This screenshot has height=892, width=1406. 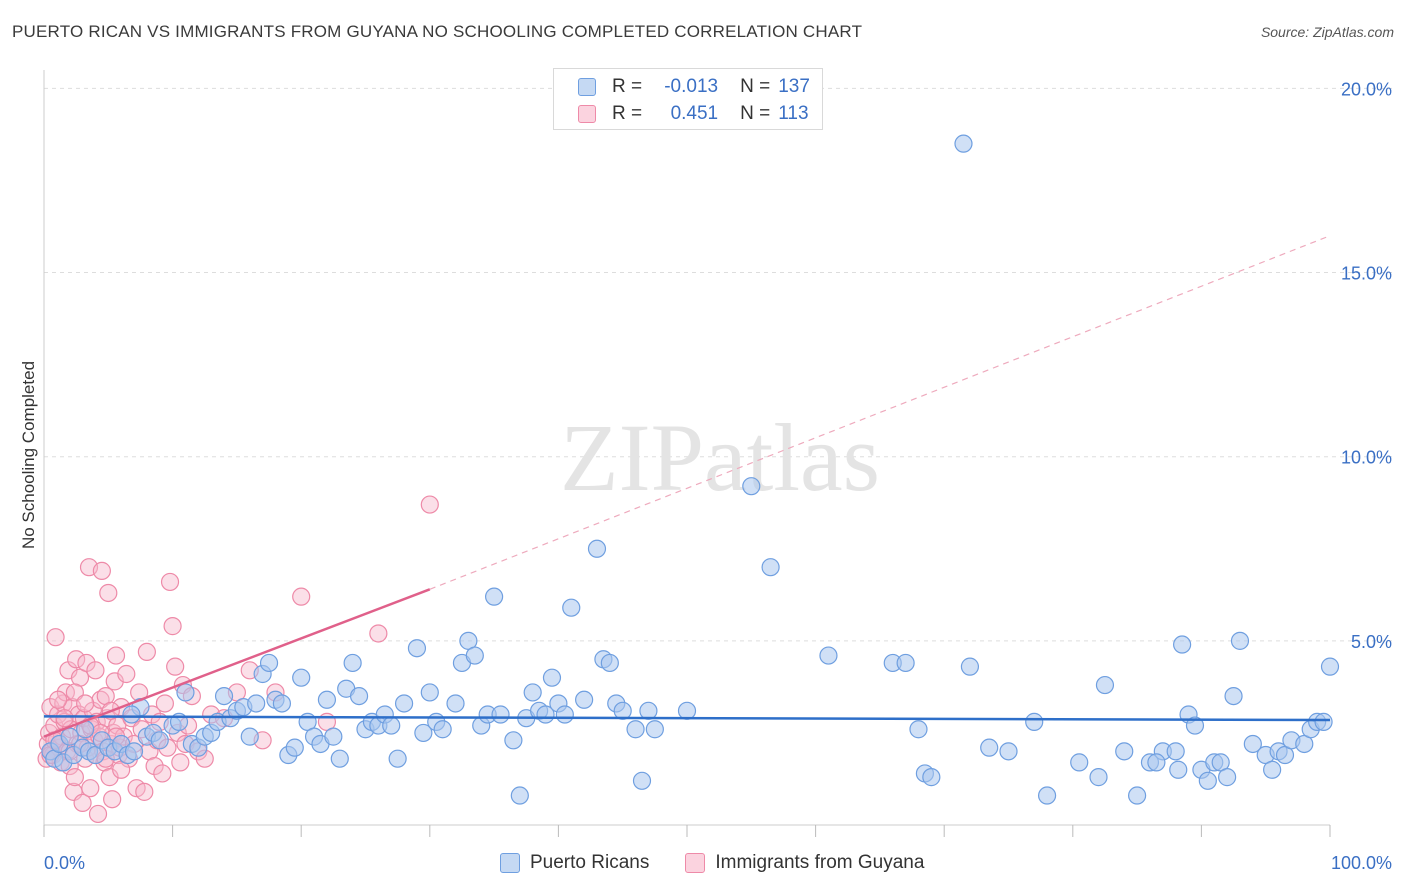 I want to click on legend-row-puerto-ricans: R = -0.013 N = 137, so click(x=694, y=87).